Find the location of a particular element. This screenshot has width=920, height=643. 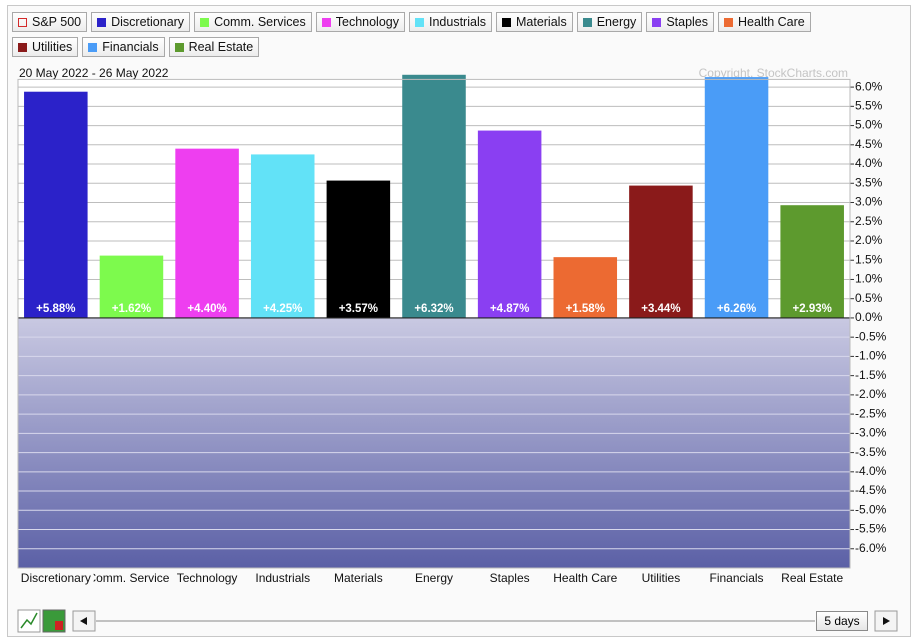

value-label: +3.44% is located at coordinates (660, 309).